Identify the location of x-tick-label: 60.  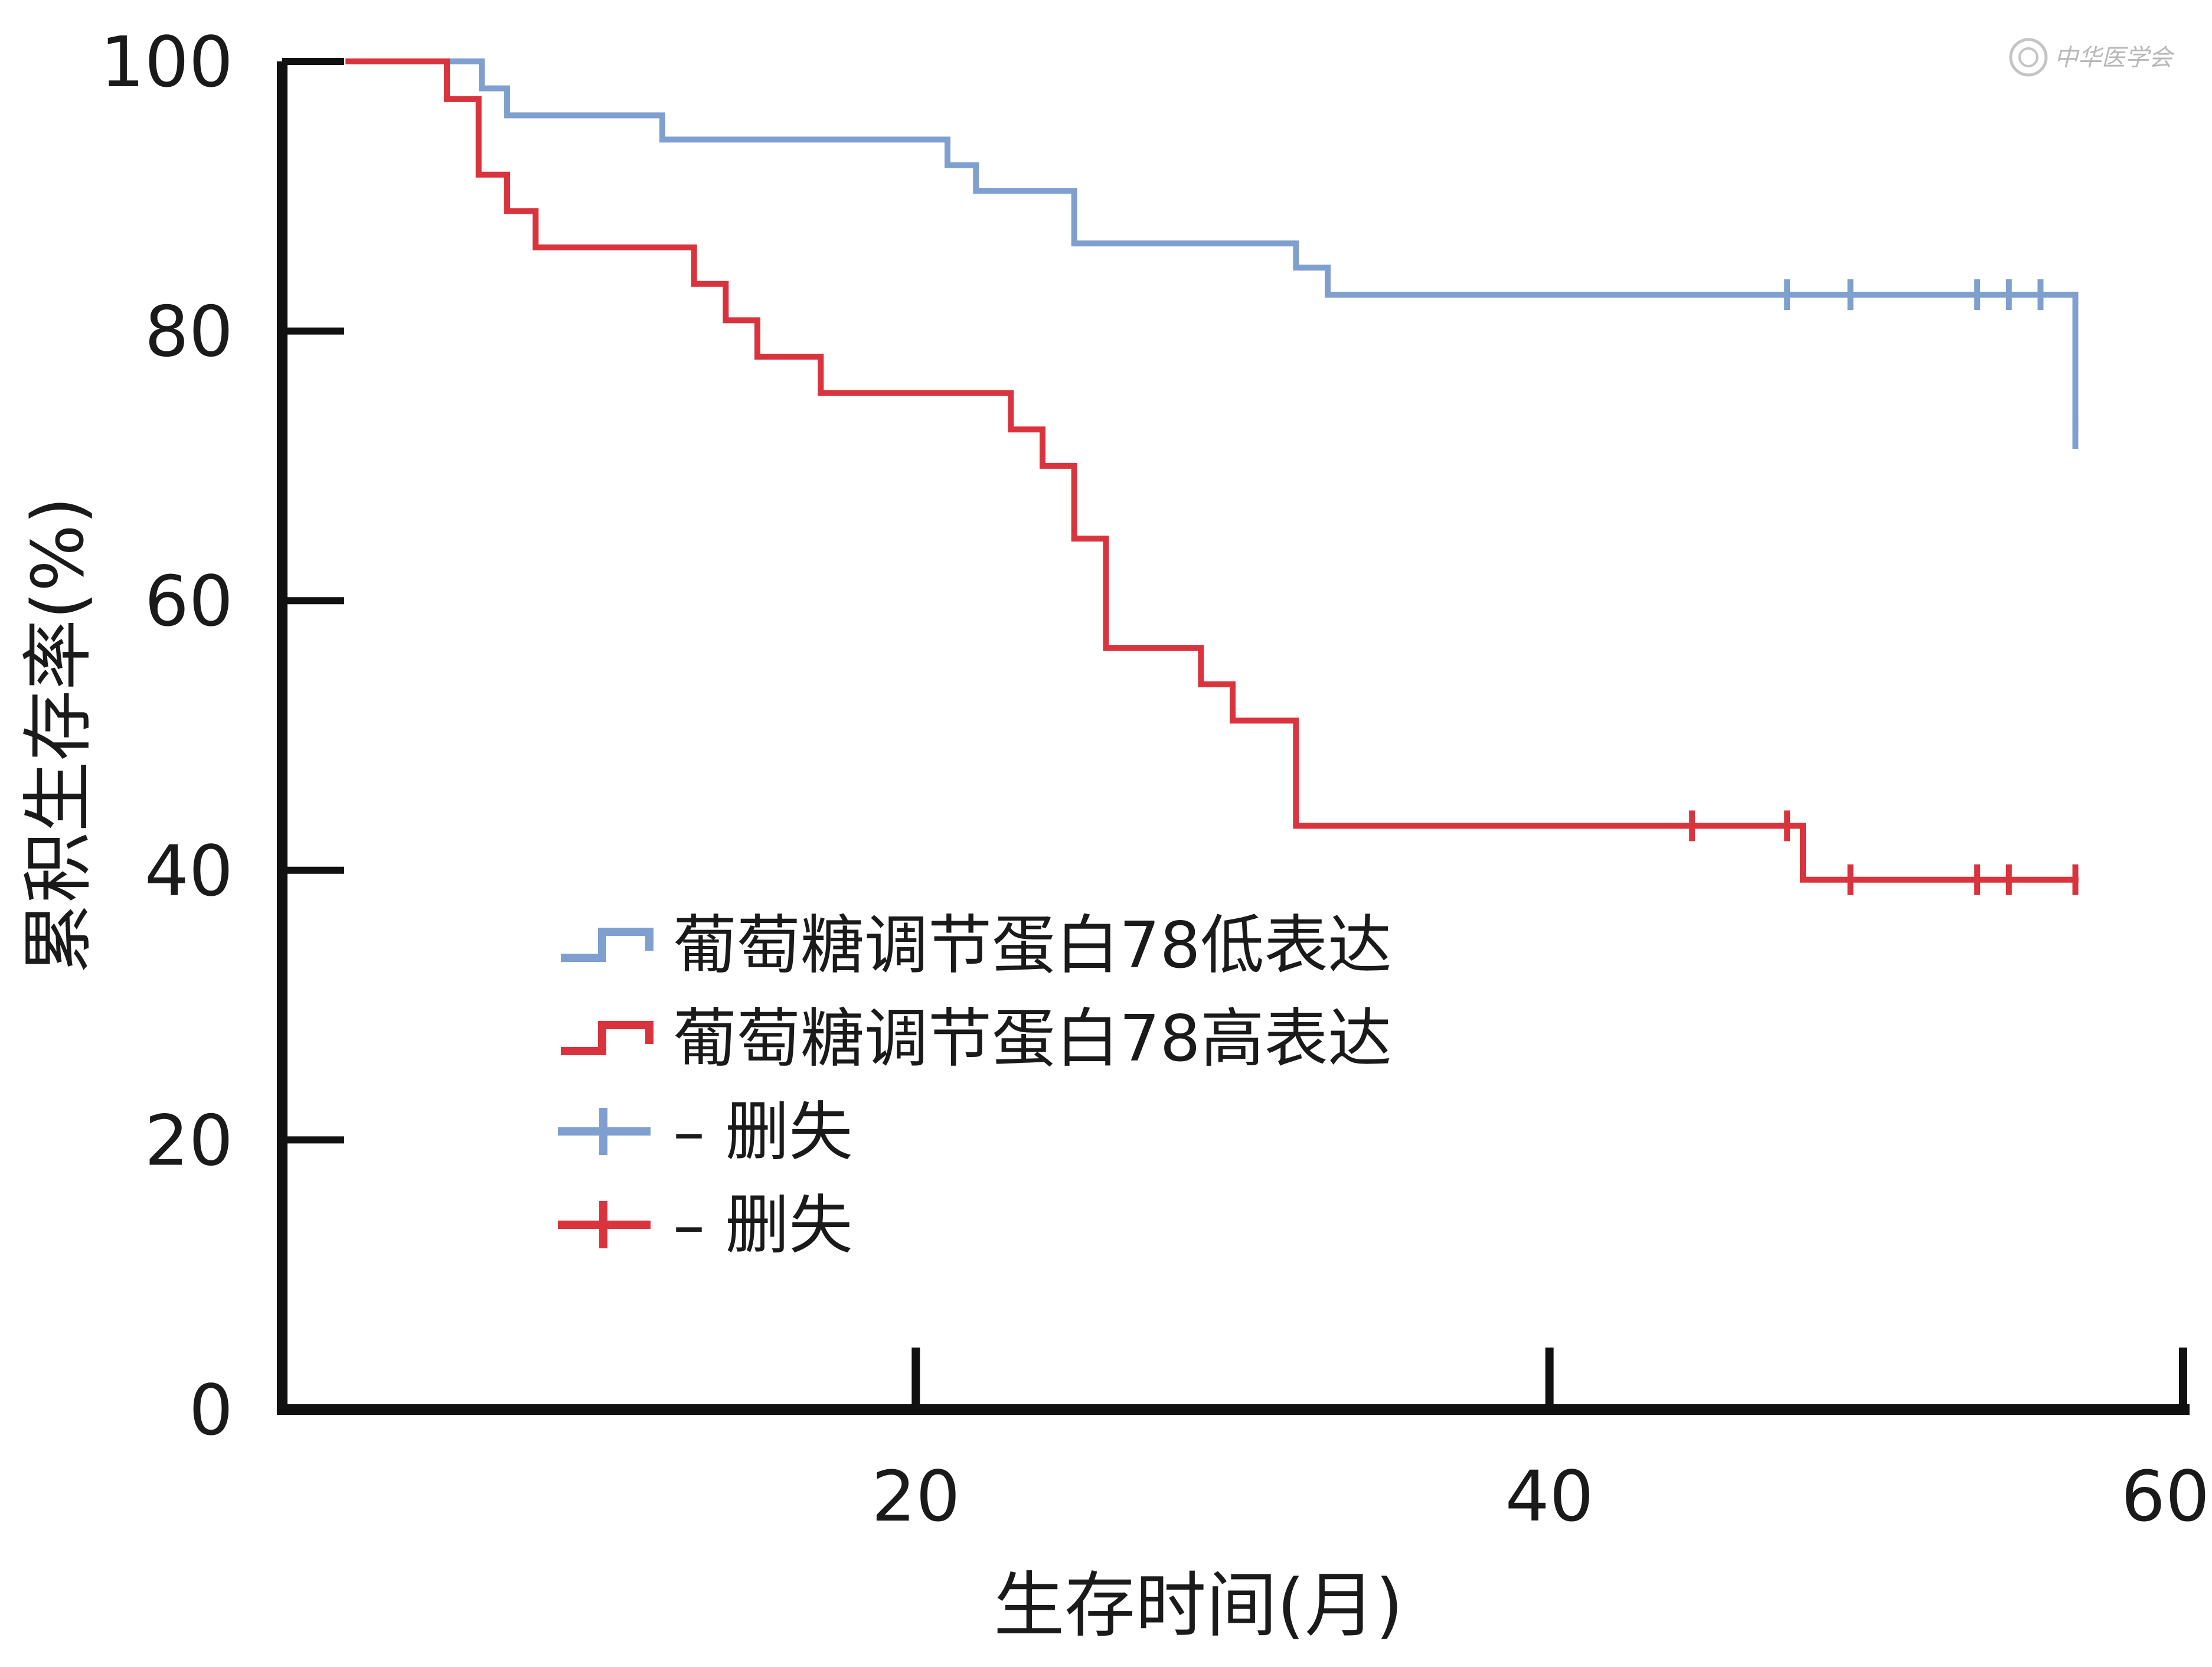
(2165, 1496).